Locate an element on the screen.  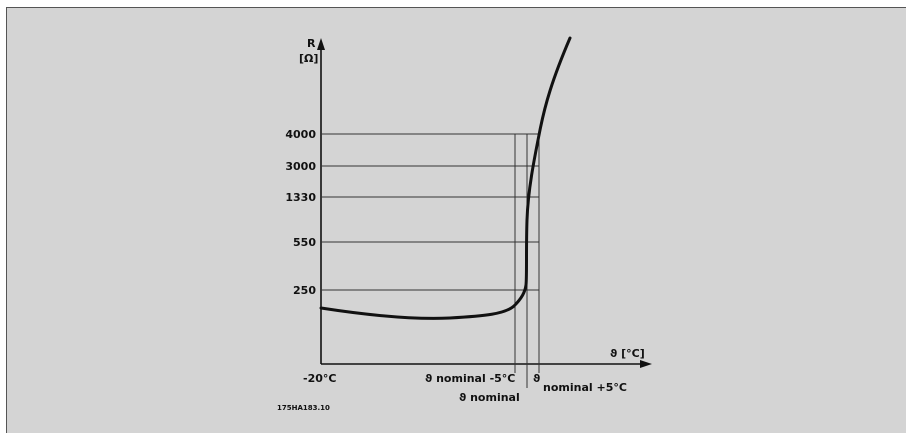
y-tick-label-1330: 1330 is located at coordinates (300, 197).